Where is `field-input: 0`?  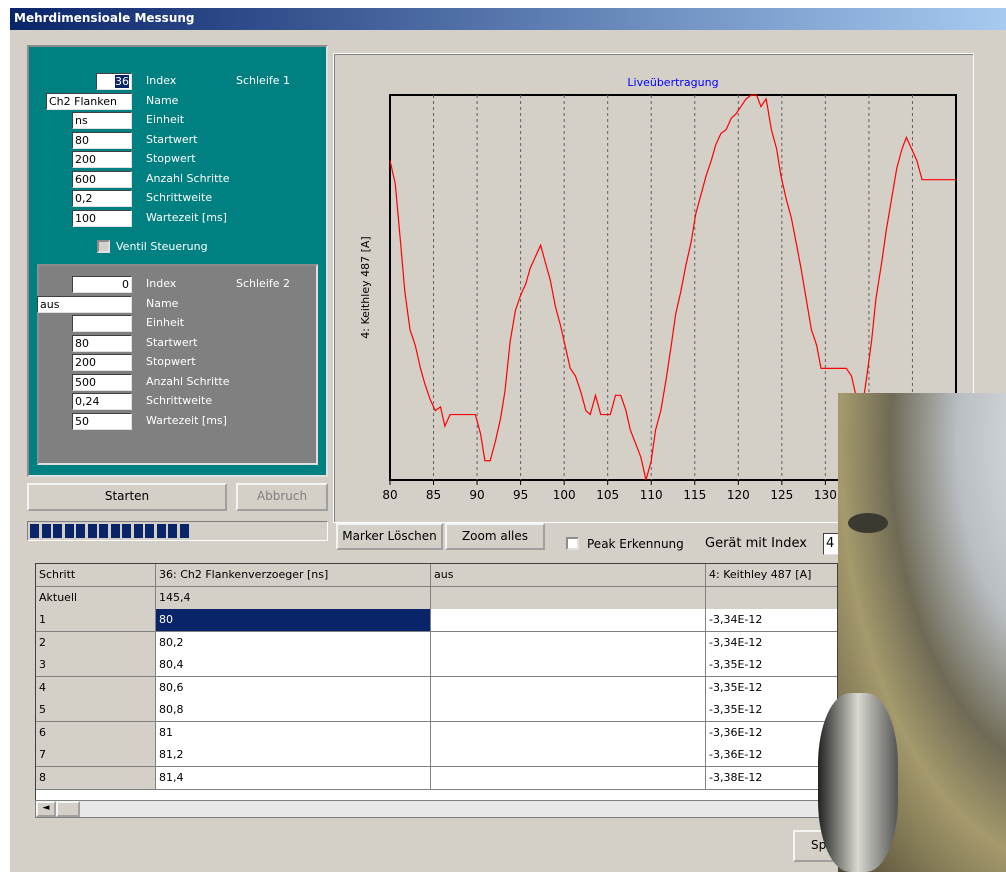
field-input: 0 is located at coordinates (102, 284).